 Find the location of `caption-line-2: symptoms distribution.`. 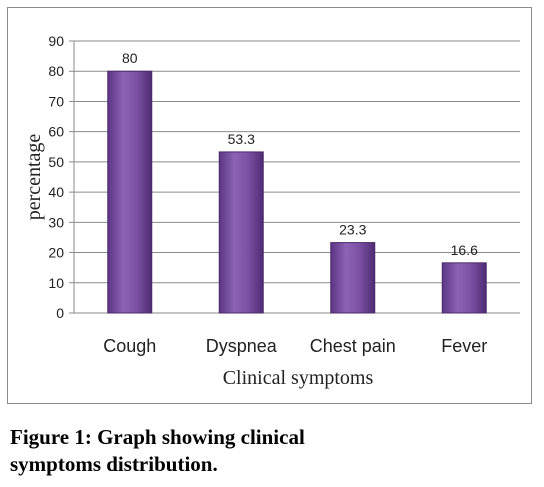

caption-line-2: symptoms distribution. is located at coordinates (114, 464).